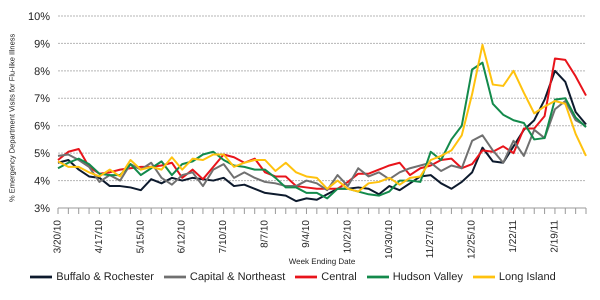 This screenshot has width=600, height=300. What do you see at coordinates (265, 234) in the screenshot?
I see `x-tick-label: 8/7/10` at bounding box center [265, 234].